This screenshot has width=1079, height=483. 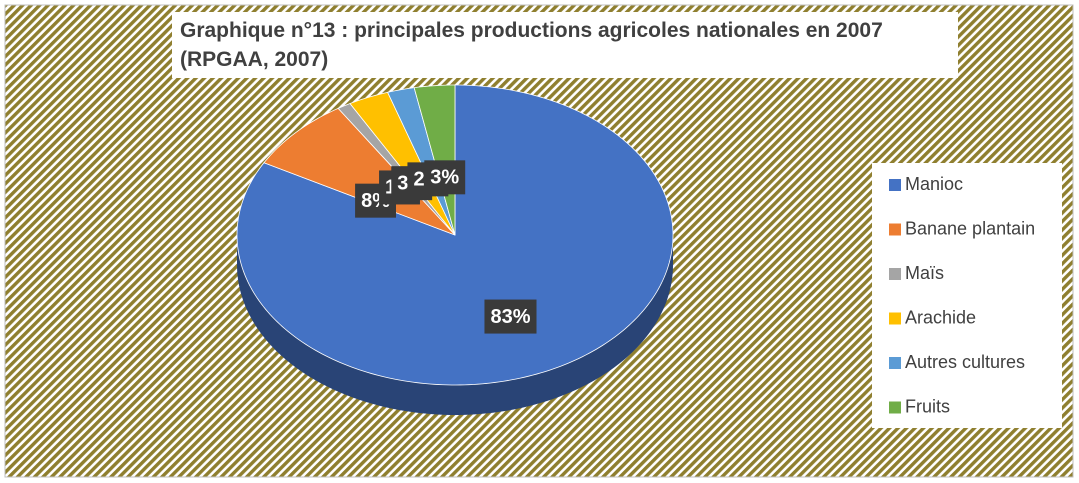 I want to click on legend-box, so click(x=967, y=295).